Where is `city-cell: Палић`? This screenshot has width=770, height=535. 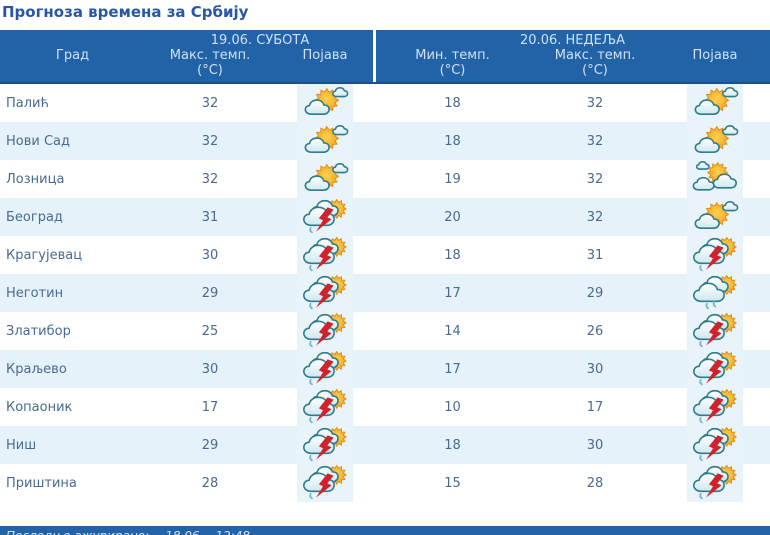 city-cell: Палић is located at coordinates (27, 103).